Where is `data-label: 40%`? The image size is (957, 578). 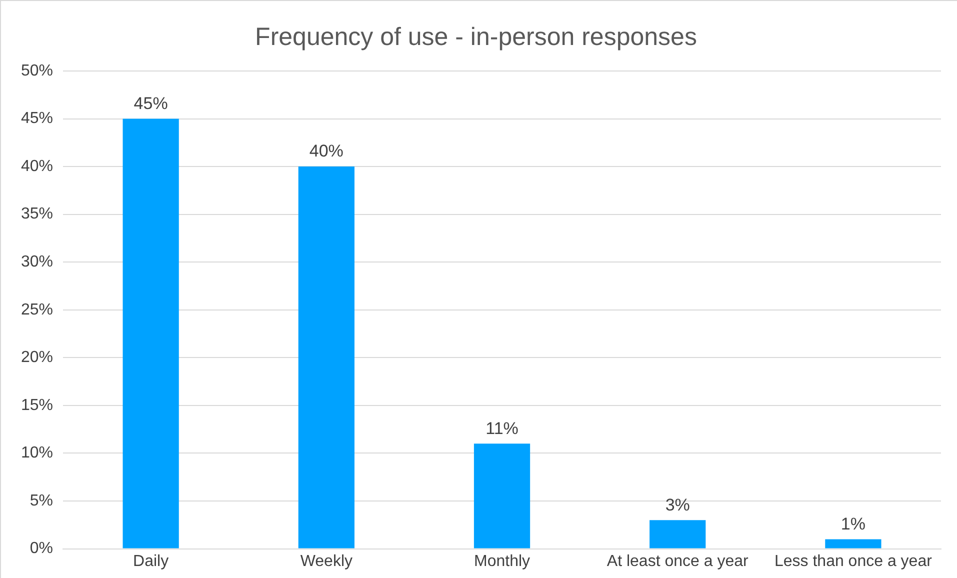
data-label: 40% is located at coordinates (326, 151).